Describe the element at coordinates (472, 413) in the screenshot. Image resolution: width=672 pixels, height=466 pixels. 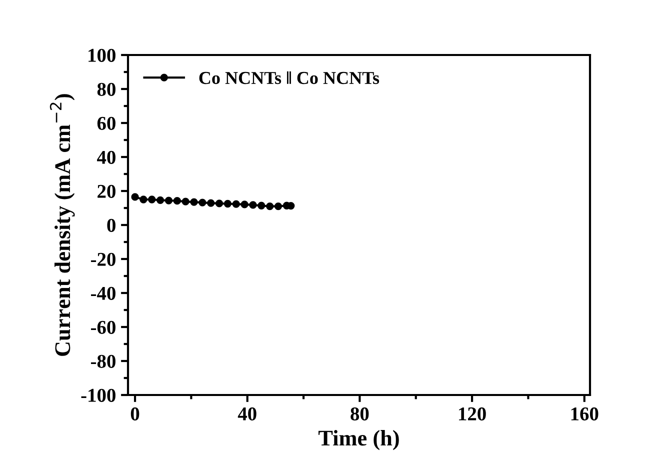
I see `x-tick-label: 120` at that location.